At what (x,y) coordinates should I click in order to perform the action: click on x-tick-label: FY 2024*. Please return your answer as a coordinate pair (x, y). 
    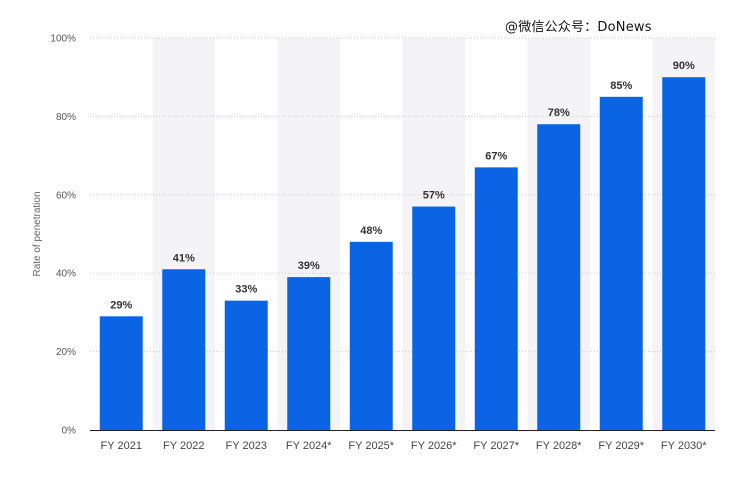
    Looking at the image, I should click on (309, 446).